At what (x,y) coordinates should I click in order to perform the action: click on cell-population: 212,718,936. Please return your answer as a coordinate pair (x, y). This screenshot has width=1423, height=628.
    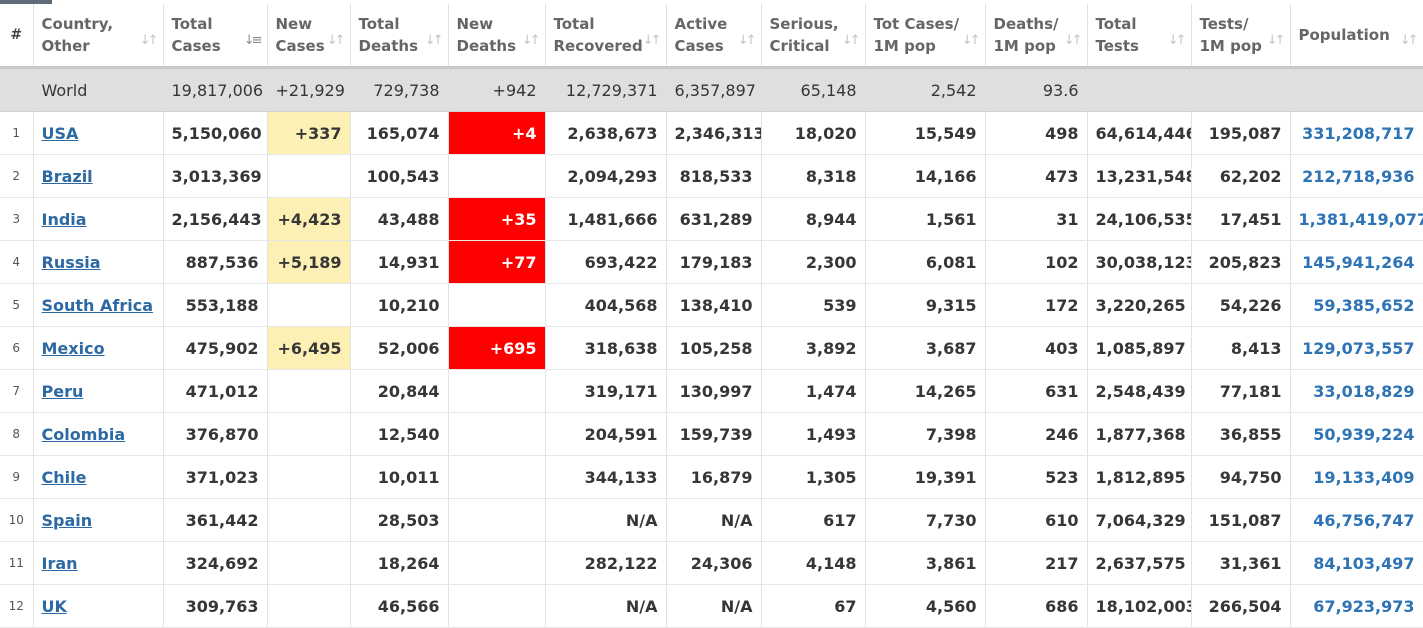
    Looking at the image, I should click on (1356, 176).